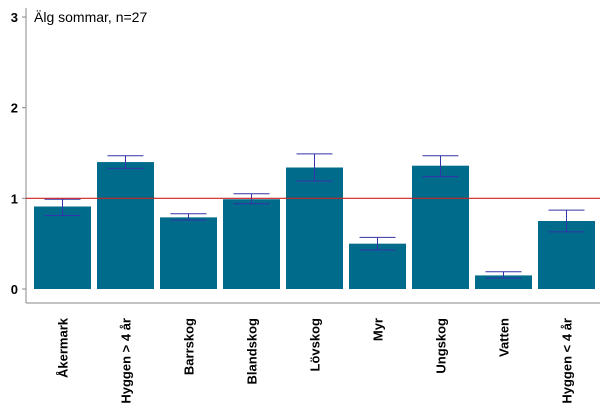 The width and height of the screenshot is (606, 413). I want to click on x-category-label: Myr, so click(378, 329).